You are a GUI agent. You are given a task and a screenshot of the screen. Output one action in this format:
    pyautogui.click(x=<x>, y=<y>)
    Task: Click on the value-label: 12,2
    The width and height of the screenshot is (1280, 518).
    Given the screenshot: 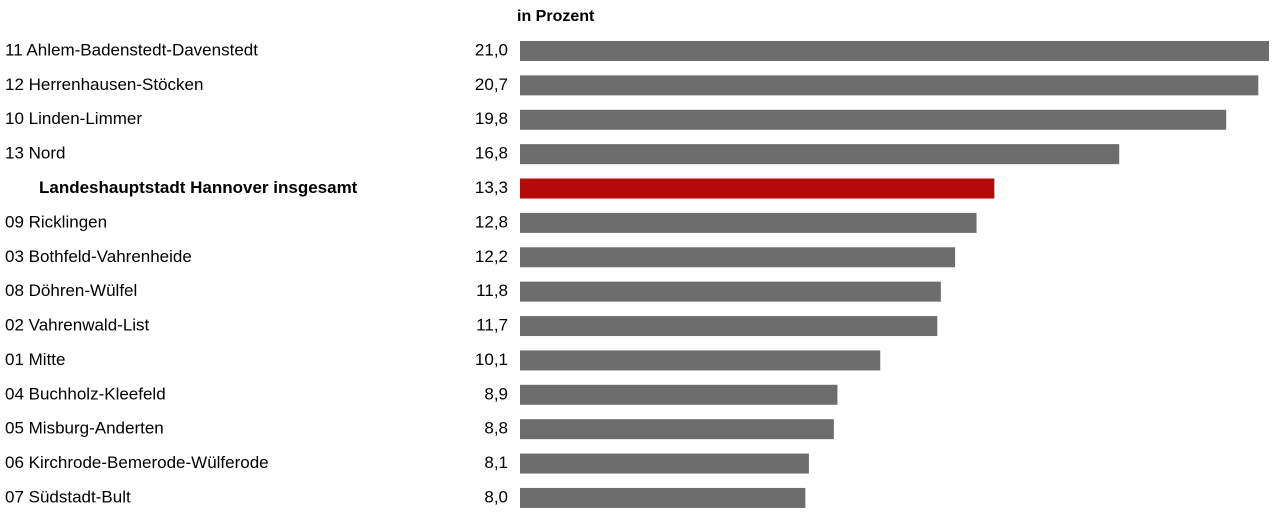 What is the action you would take?
    pyautogui.click(x=491, y=256)
    